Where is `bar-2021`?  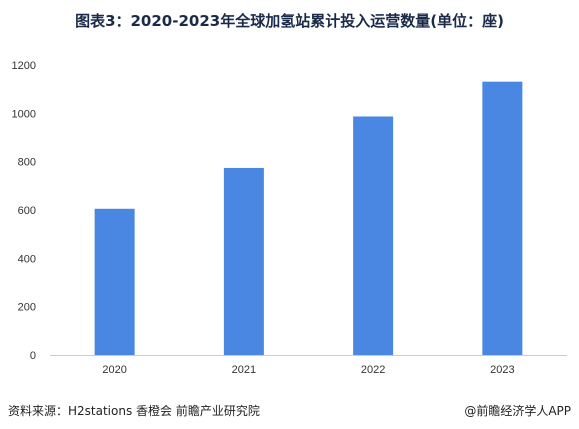
bar-2021 is located at coordinates (243, 261).